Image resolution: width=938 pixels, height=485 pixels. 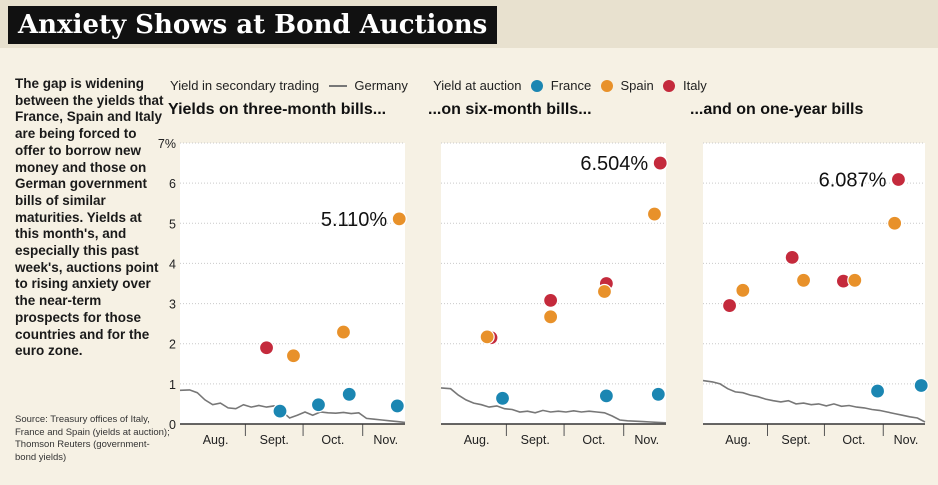 I want to click on y-tick-label: 5, so click(x=172, y=224).